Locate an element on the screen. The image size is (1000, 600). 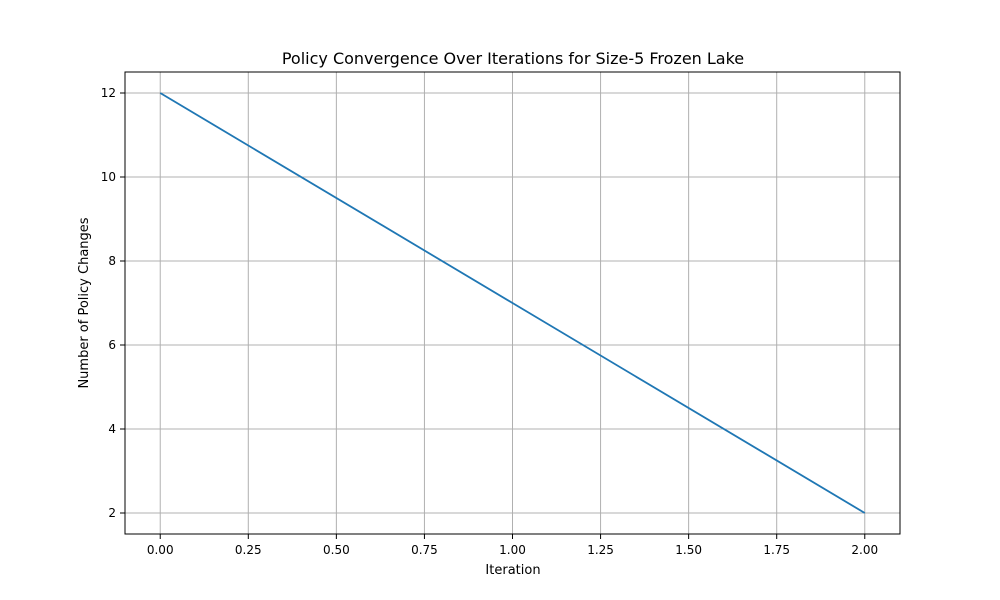
x-axis-ticks: 0.00 0.25 0.50 0.75 1.00 1.25 1.50 1.75 2.00 is located at coordinates (512, 545).